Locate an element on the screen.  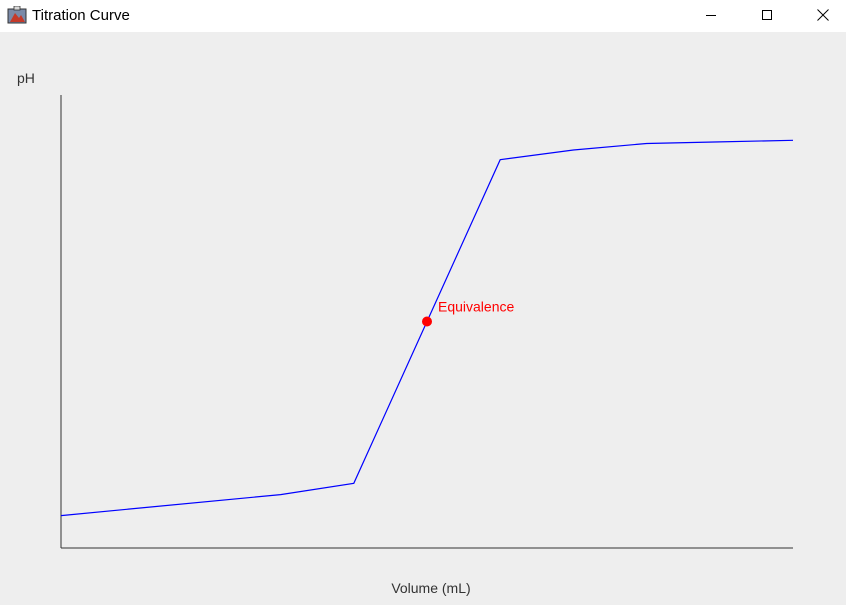
annotation-layer: Equivalence is located at coordinates (468, 313).